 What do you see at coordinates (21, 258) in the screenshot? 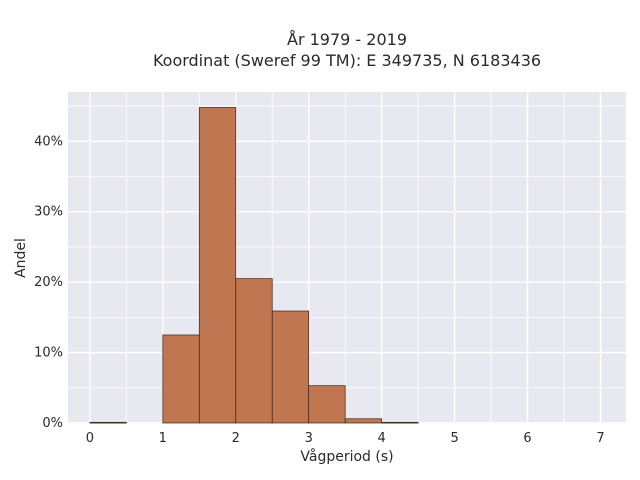
I see `y-axis-label: Andel` at bounding box center [21, 258].